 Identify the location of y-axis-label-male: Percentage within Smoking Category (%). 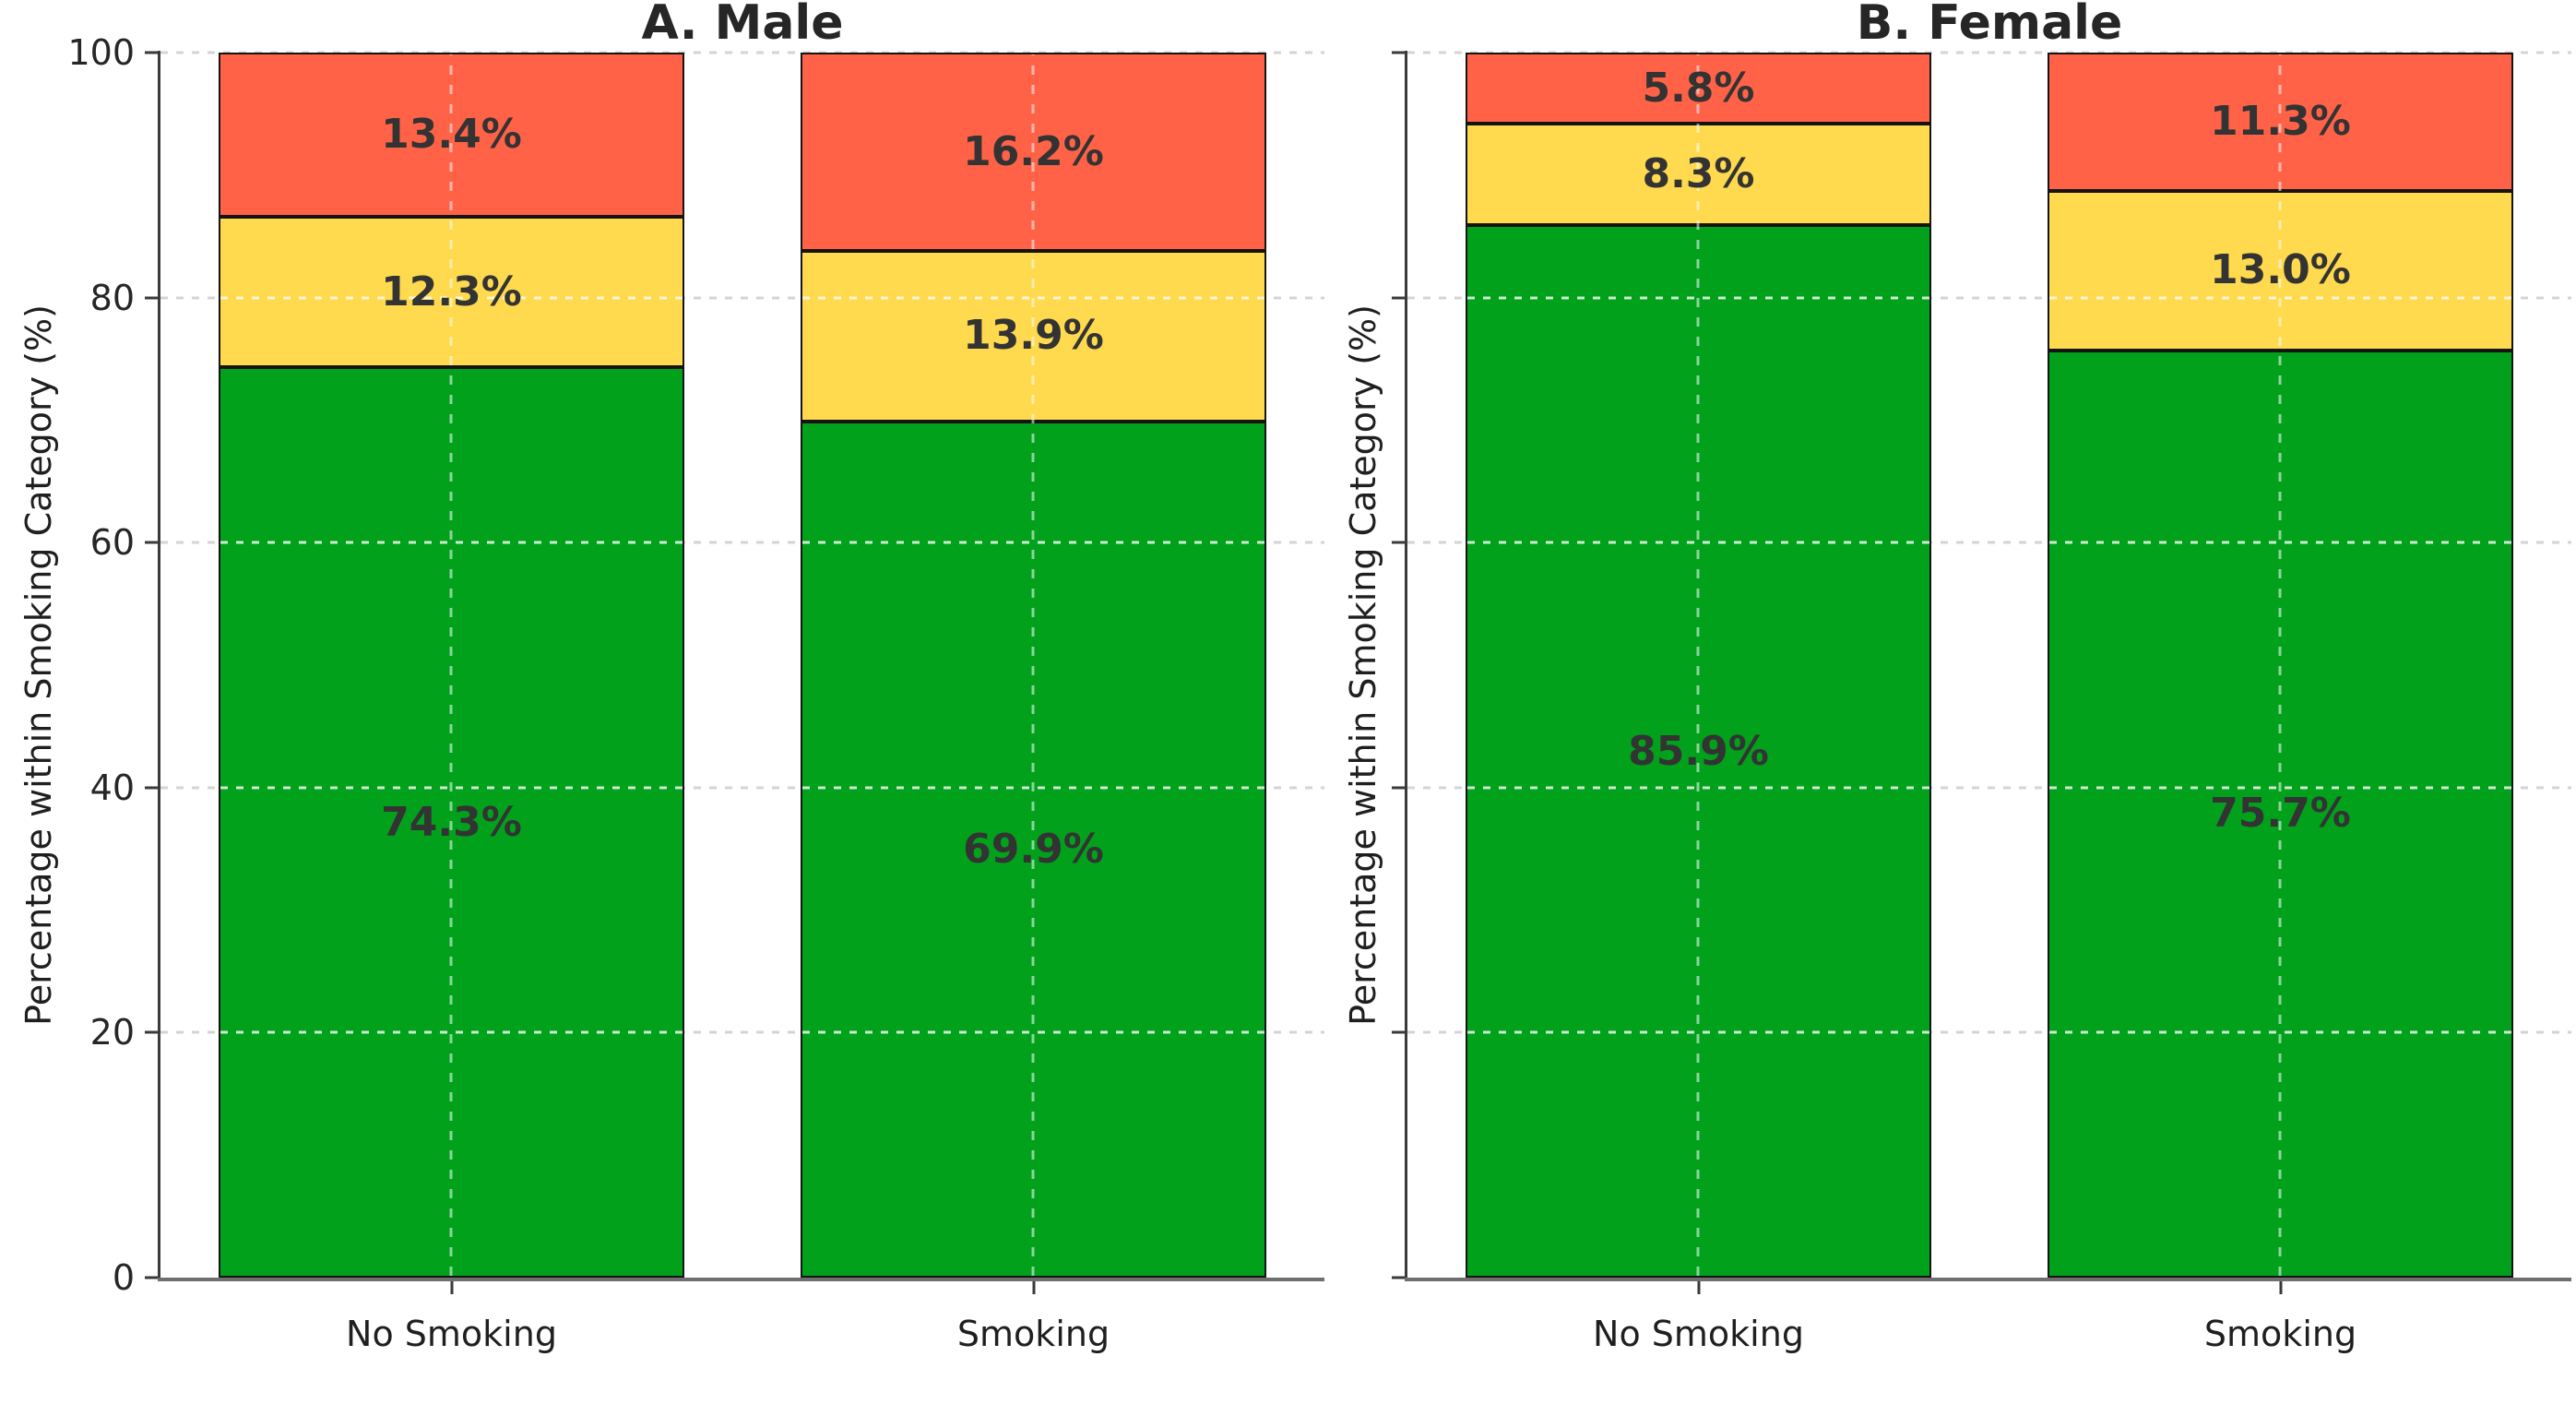
(38, 665).